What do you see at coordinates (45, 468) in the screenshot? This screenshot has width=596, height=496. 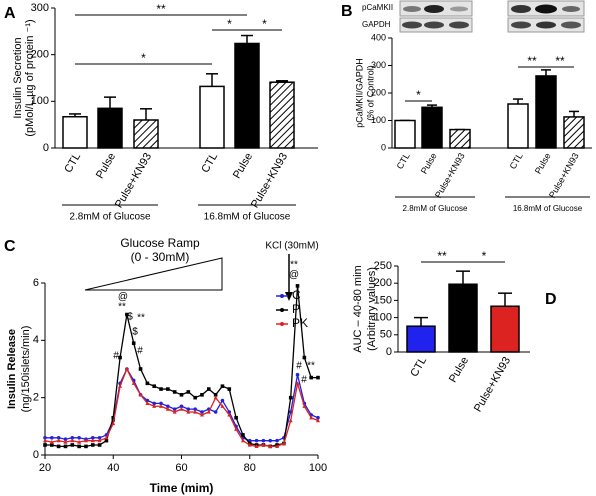 I see `x-tick-label: 20` at bounding box center [45, 468].